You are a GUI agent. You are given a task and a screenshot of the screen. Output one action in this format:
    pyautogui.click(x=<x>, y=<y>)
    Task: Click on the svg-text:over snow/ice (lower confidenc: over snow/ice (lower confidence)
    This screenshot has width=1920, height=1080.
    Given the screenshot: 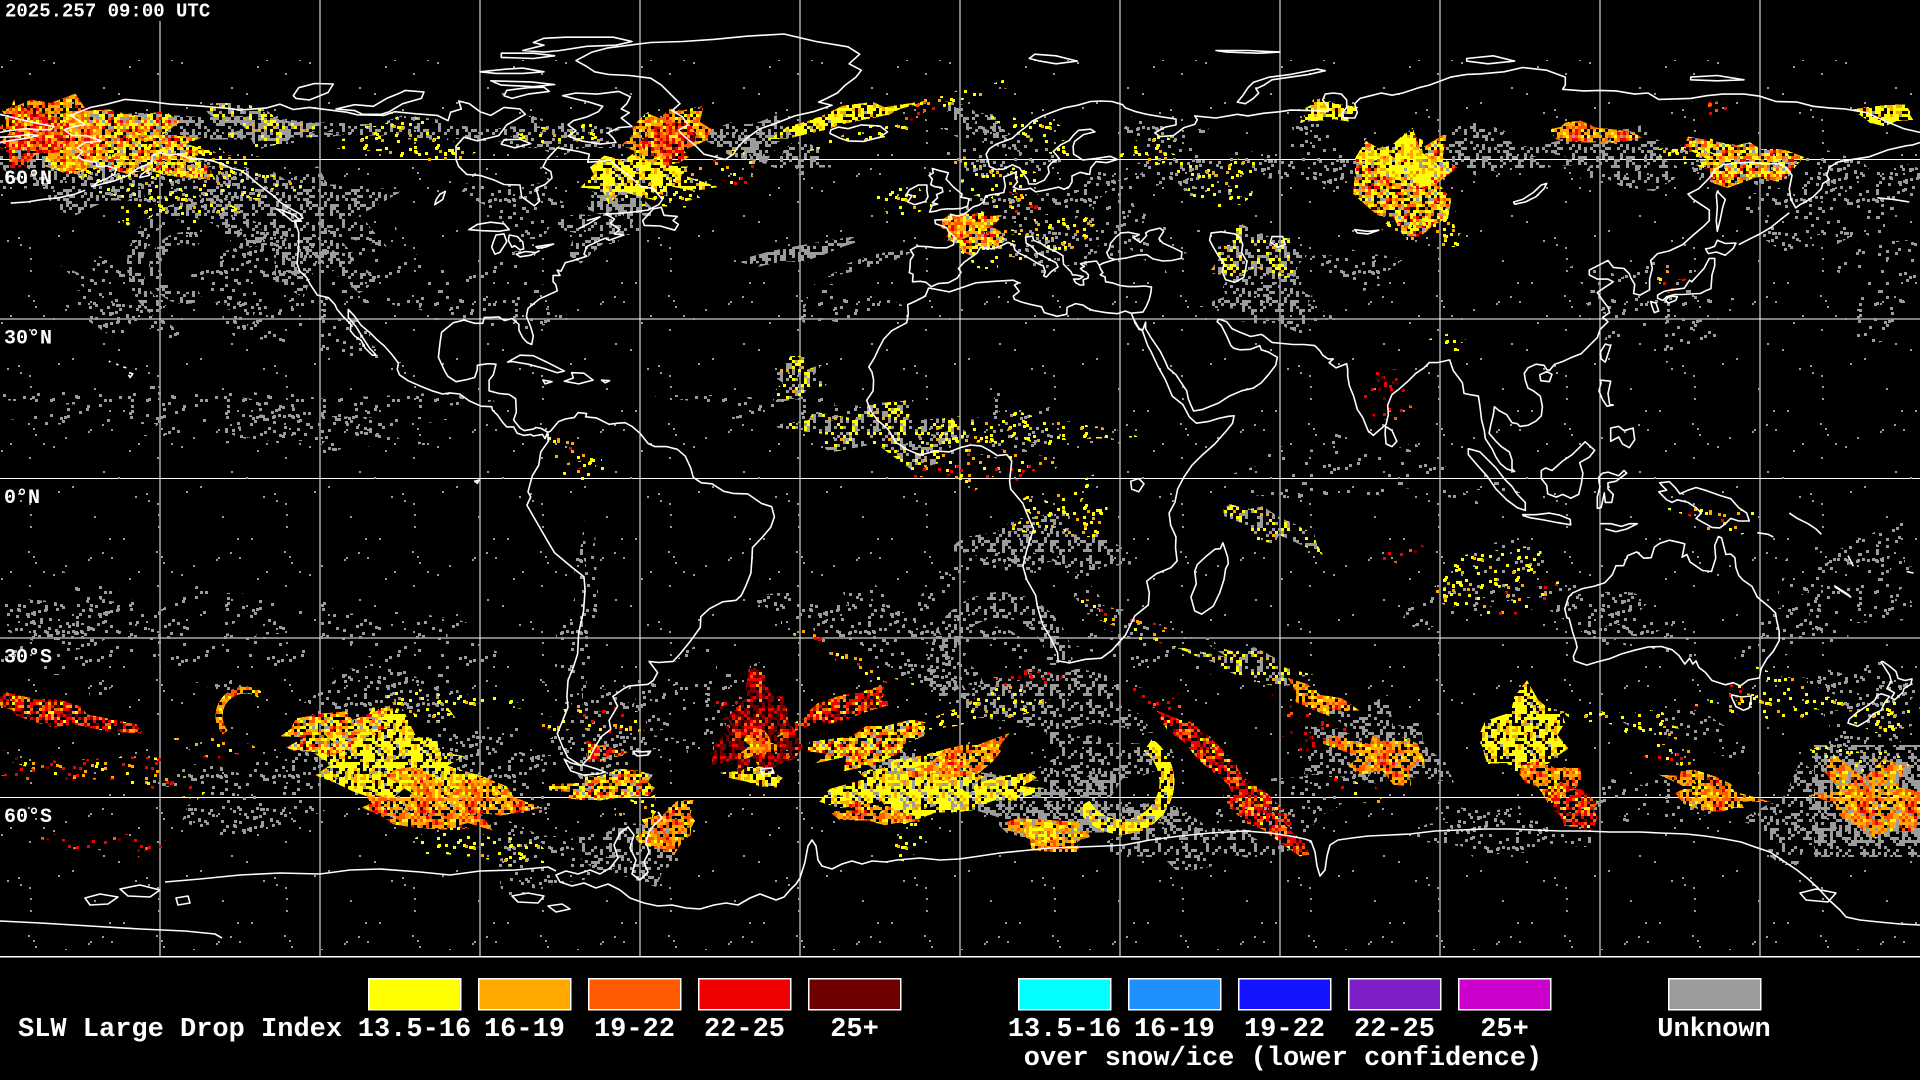 What is the action you would take?
    pyautogui.click(x=1283, y=1059)
    